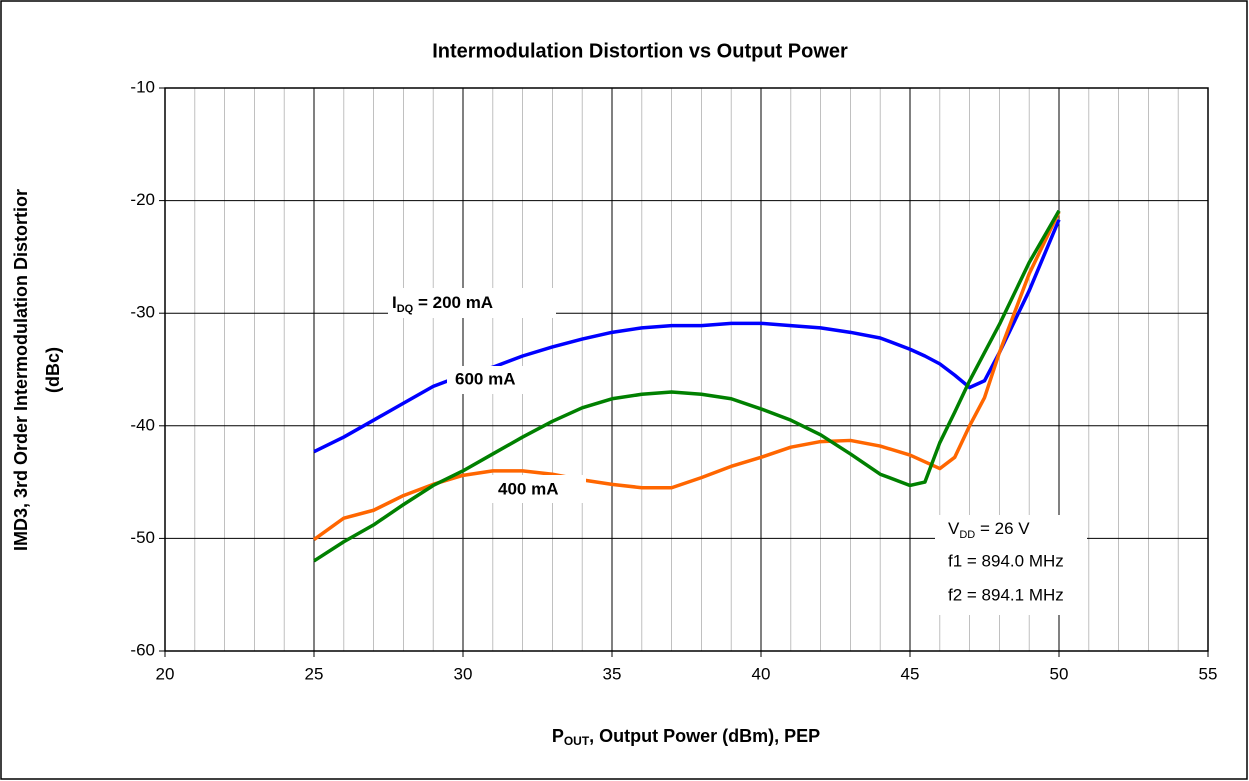 The image size is (1249, 781). I want to click on x-axis-label-part: P, so click(558, 736).